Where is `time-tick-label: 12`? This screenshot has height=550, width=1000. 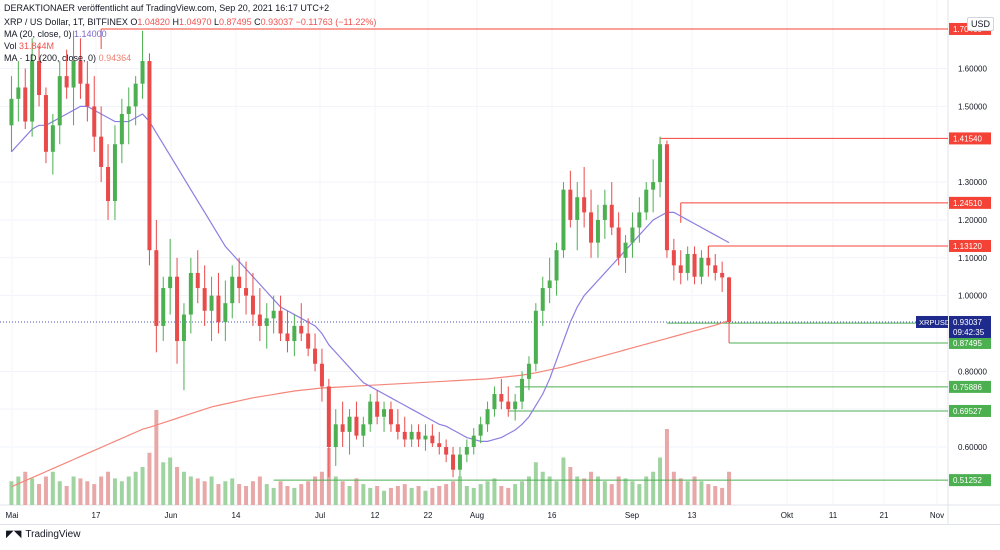 time-tick-label: 12 is located at coordinates (375, 515).